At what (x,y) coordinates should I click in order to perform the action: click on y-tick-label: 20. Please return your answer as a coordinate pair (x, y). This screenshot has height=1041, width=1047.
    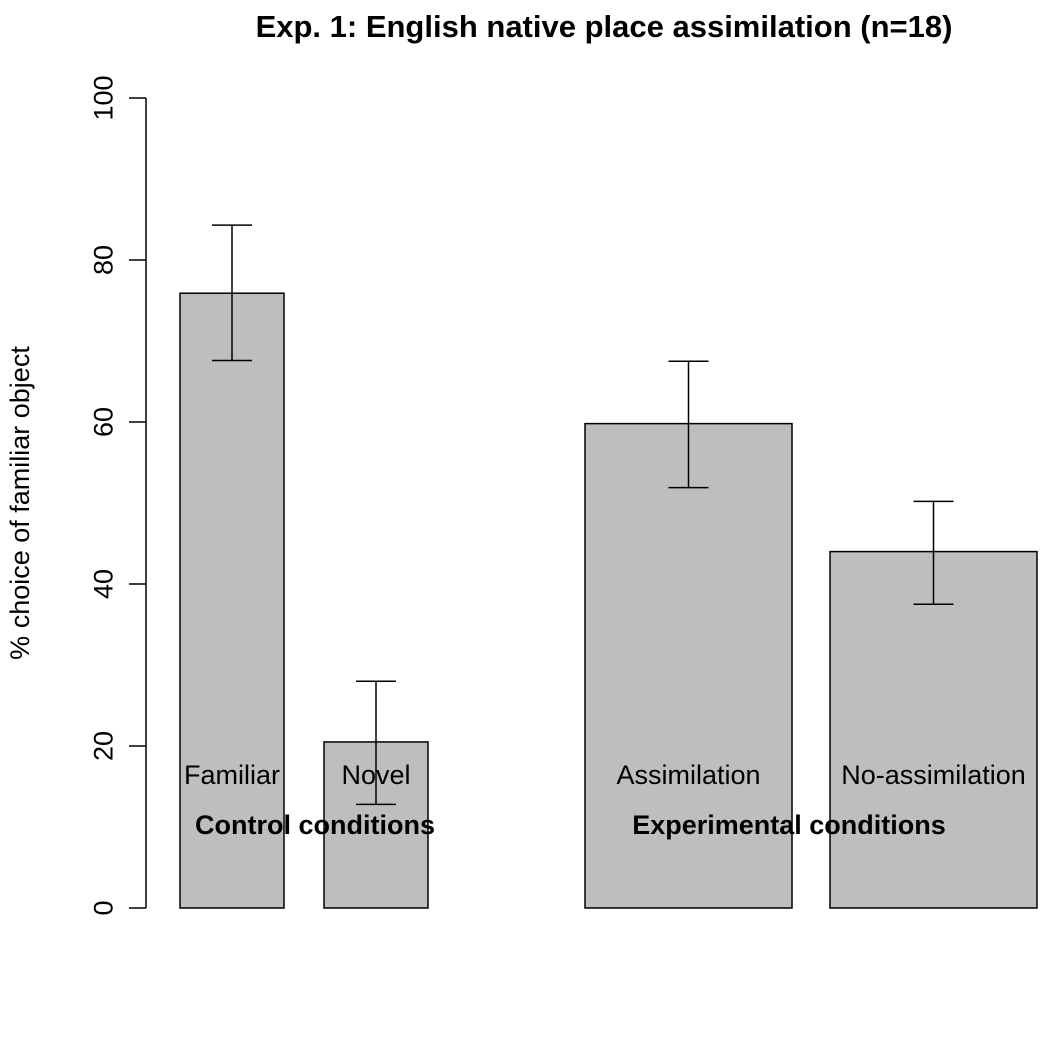
    Looking at the image, I should click on (103, 746).